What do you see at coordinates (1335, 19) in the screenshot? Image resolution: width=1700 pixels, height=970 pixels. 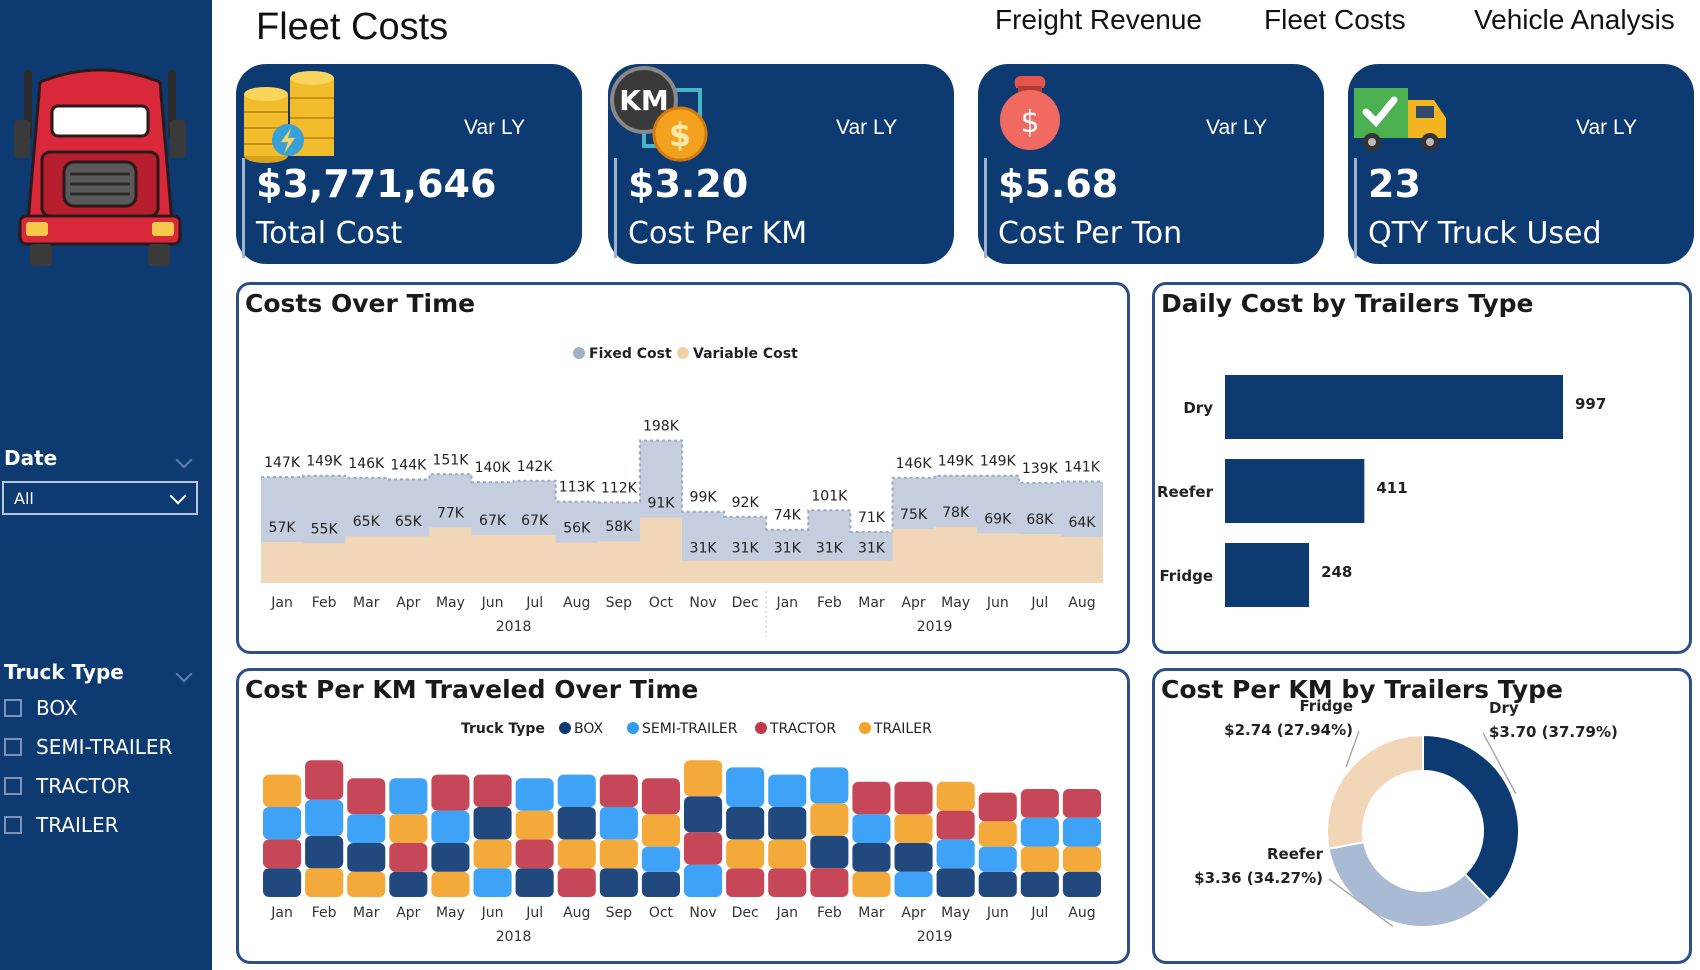 I see `nav-fleet-costs: Fleet Costs` at bounding box center [1335, 19].